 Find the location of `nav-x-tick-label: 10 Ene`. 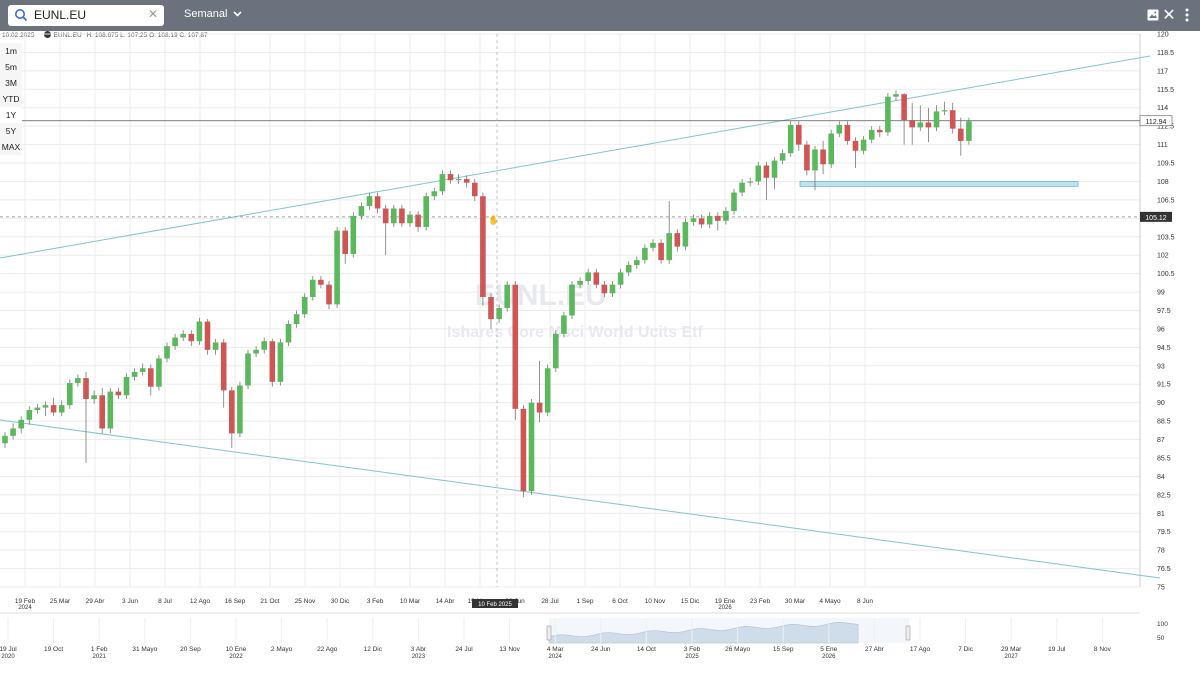

nav-x-tick-label: 10 Ene is located at coordinates (236, 649).